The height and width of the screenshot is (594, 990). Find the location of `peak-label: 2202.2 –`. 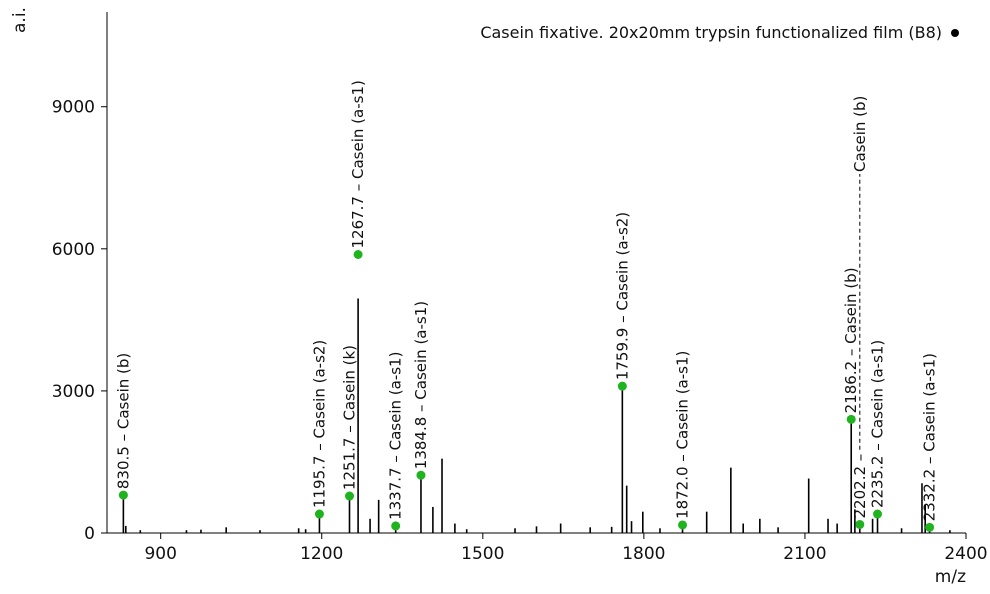

peak-label: 2202.2 – is located at coordinates (860, 486).